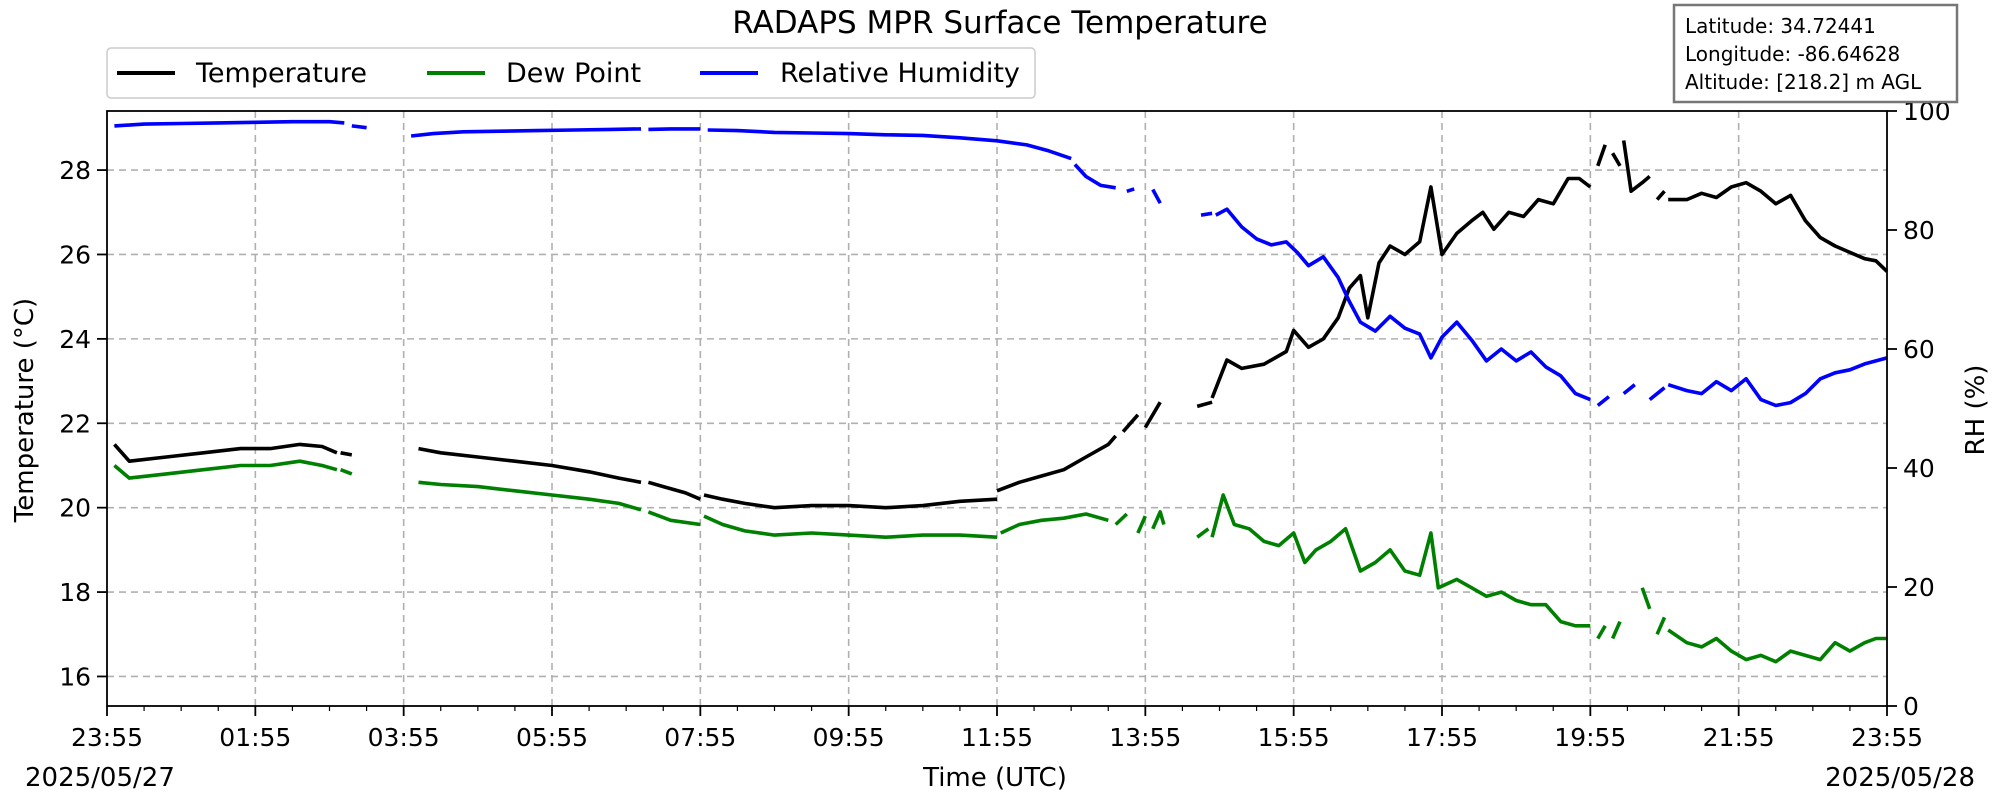  What do you see at coordinates (404, 737) in the screenshot?
I see `x-tick-label: 03:55` at bounding box center [404, 737].